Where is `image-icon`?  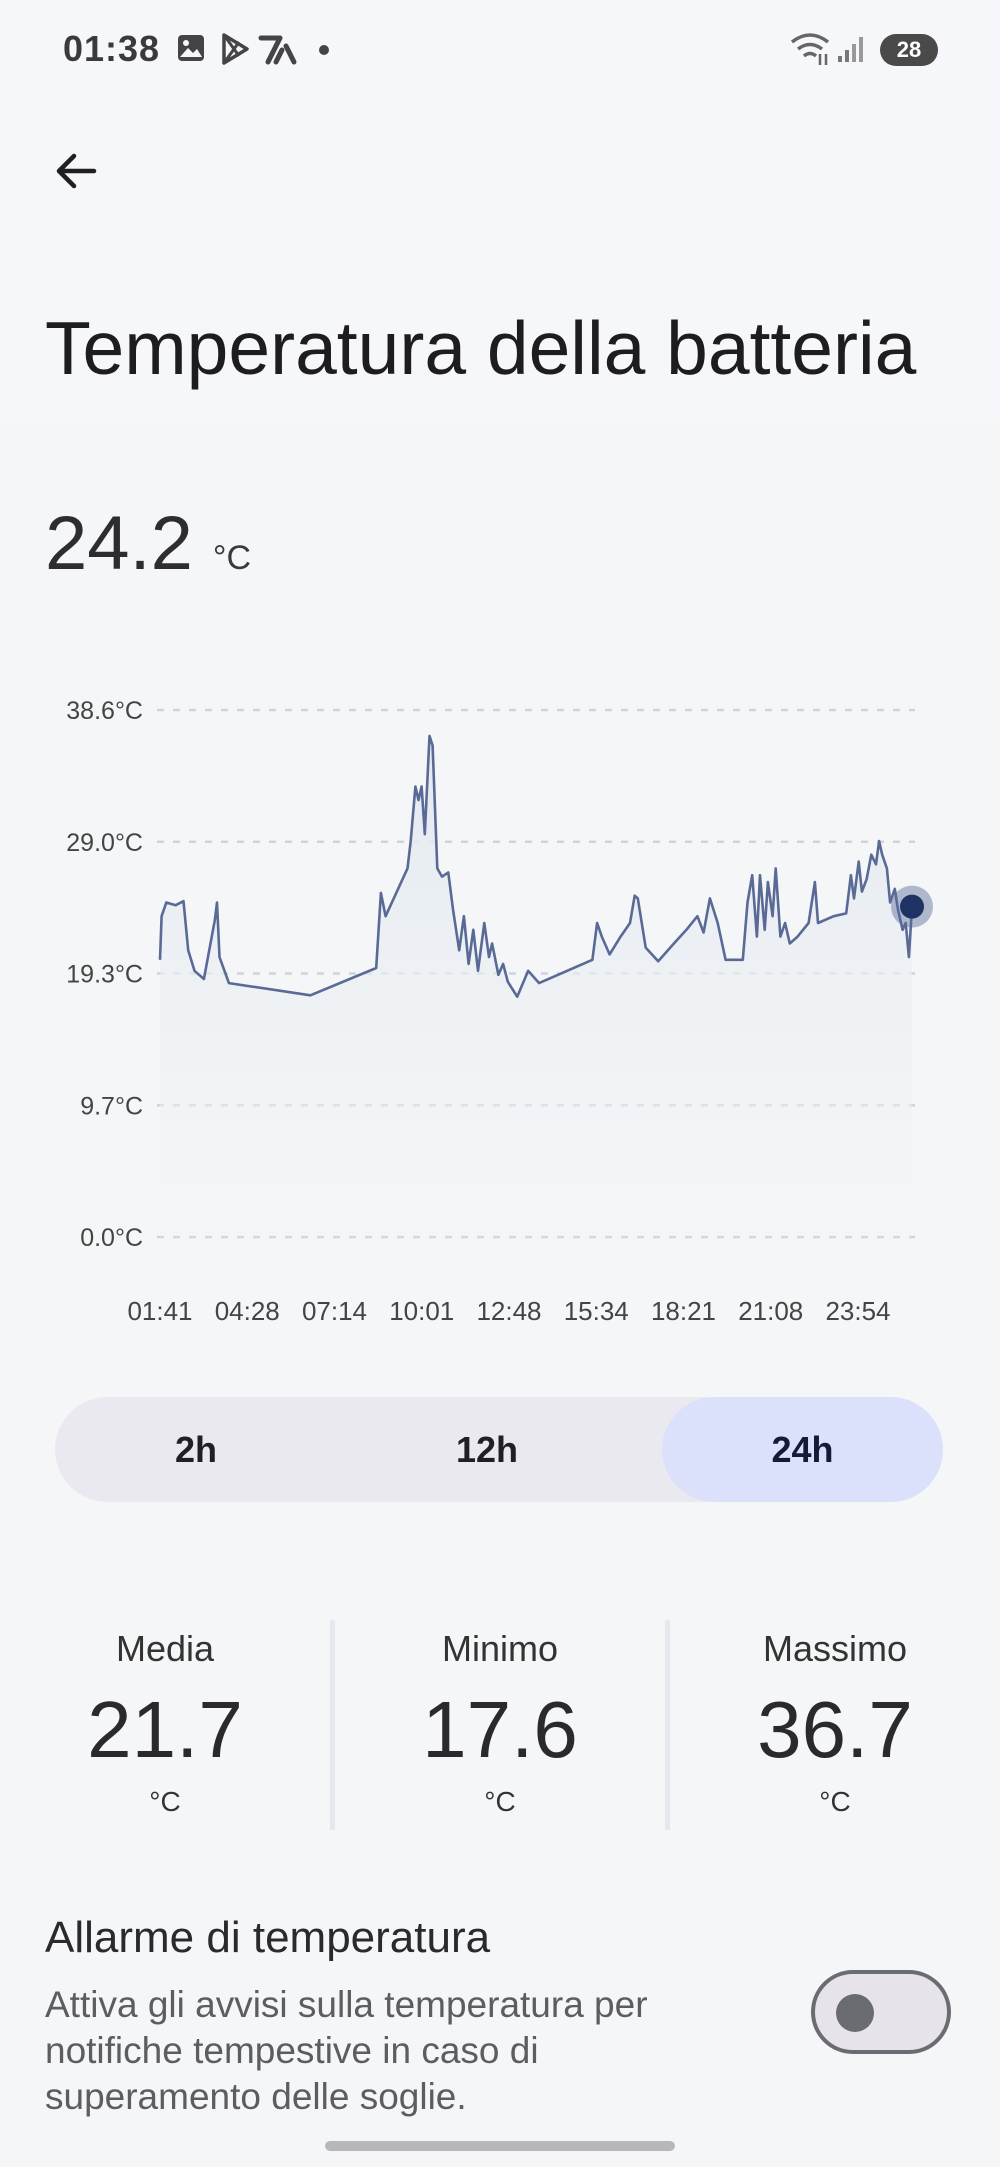 image-icon is located at coordinates (191, 50).